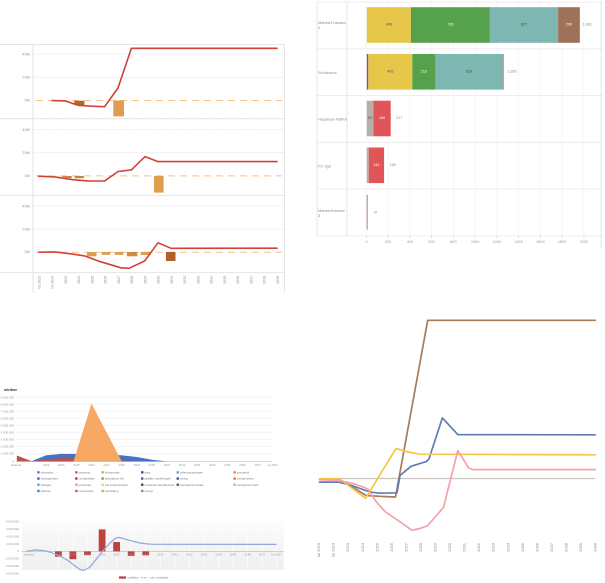 The height and width of the screenshot is (583, 605). What do you see at coordinates (76, 465) in the screenshot?
I see `svg-text: 2025` at bounding box center [76, 465].